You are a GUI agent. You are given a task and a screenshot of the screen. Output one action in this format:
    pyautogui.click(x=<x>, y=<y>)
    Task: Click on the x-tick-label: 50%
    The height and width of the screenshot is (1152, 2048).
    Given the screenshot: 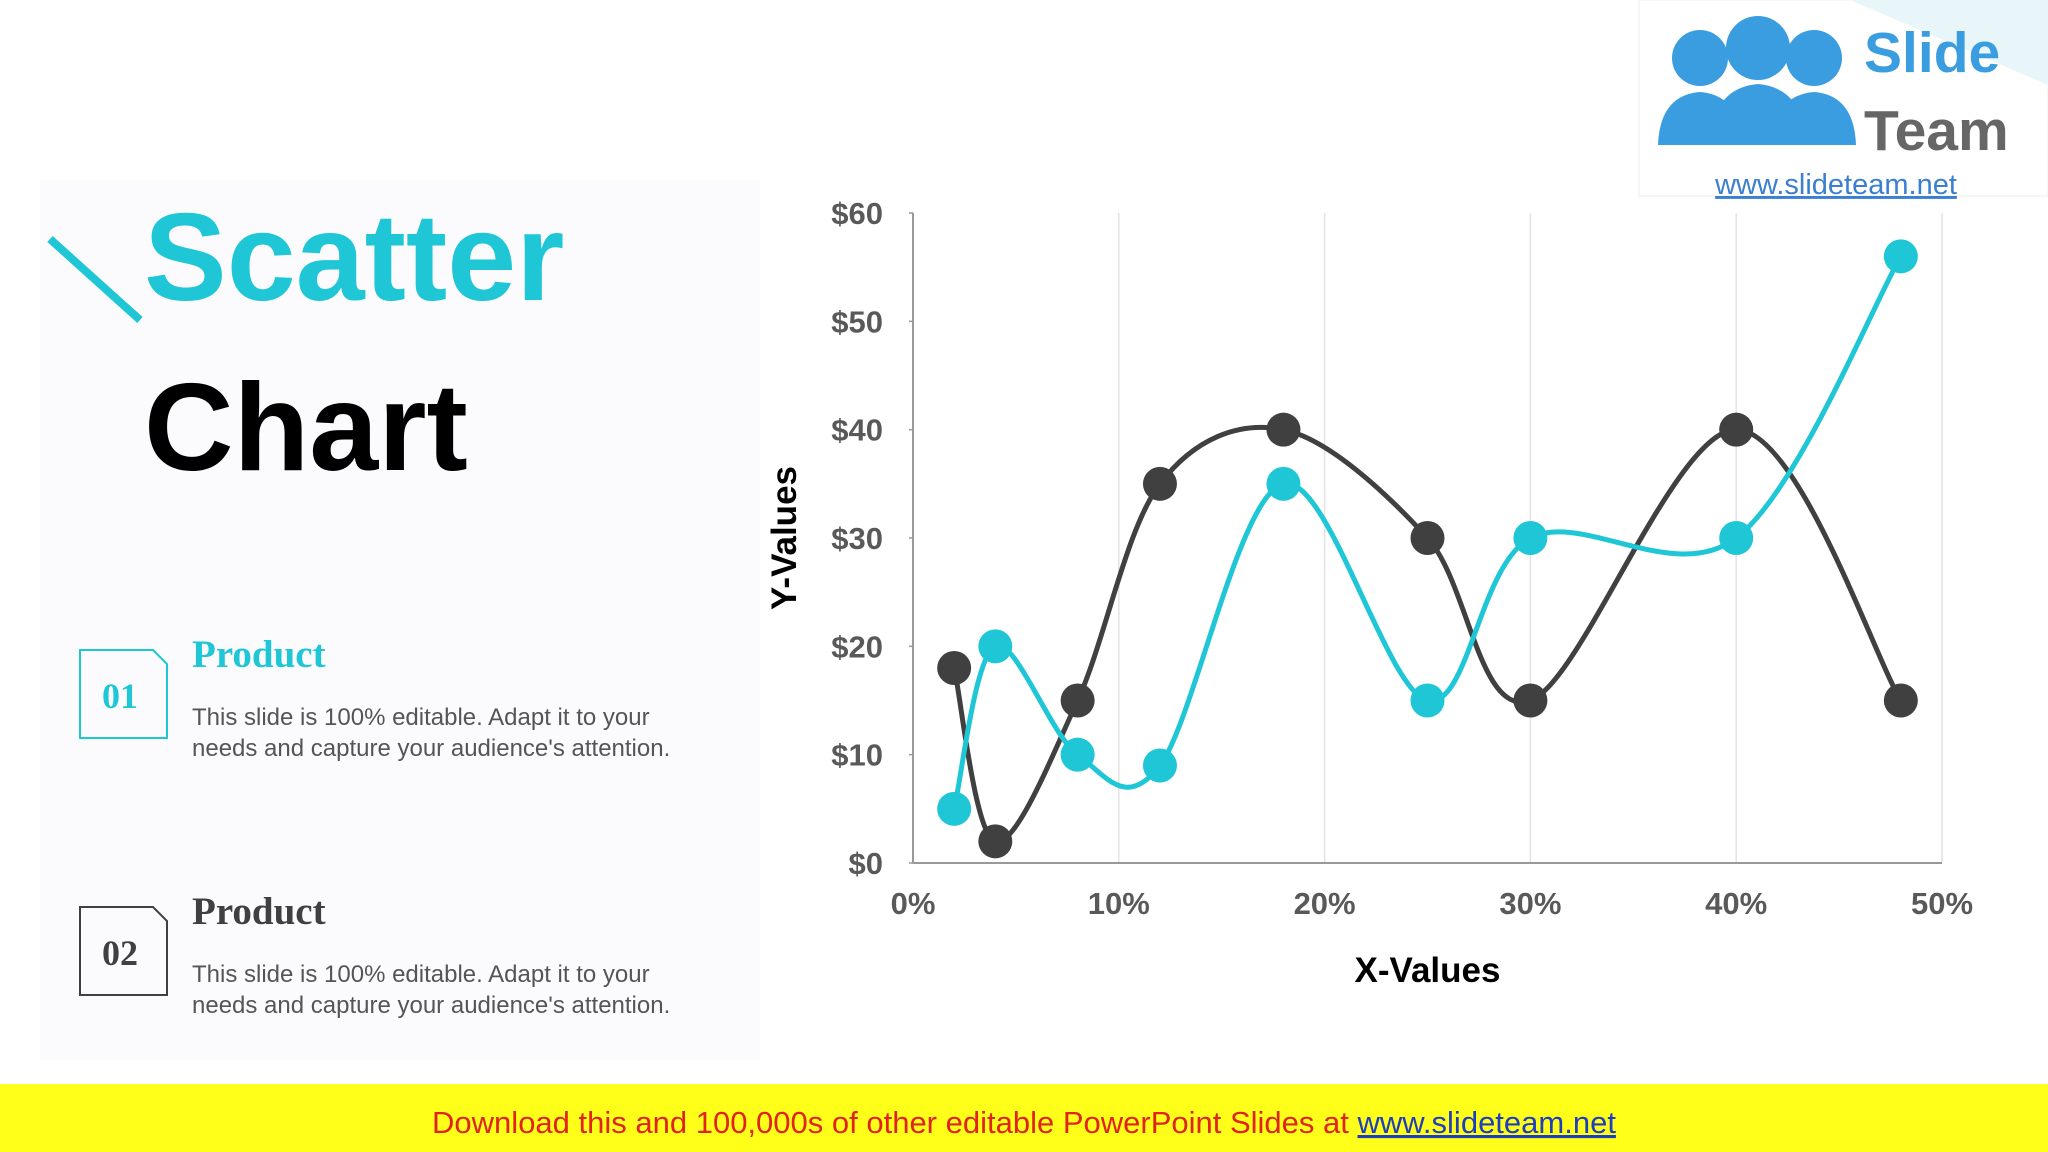 What is the action you would take?
    pyautogui.click(x=1942, y=903)
    